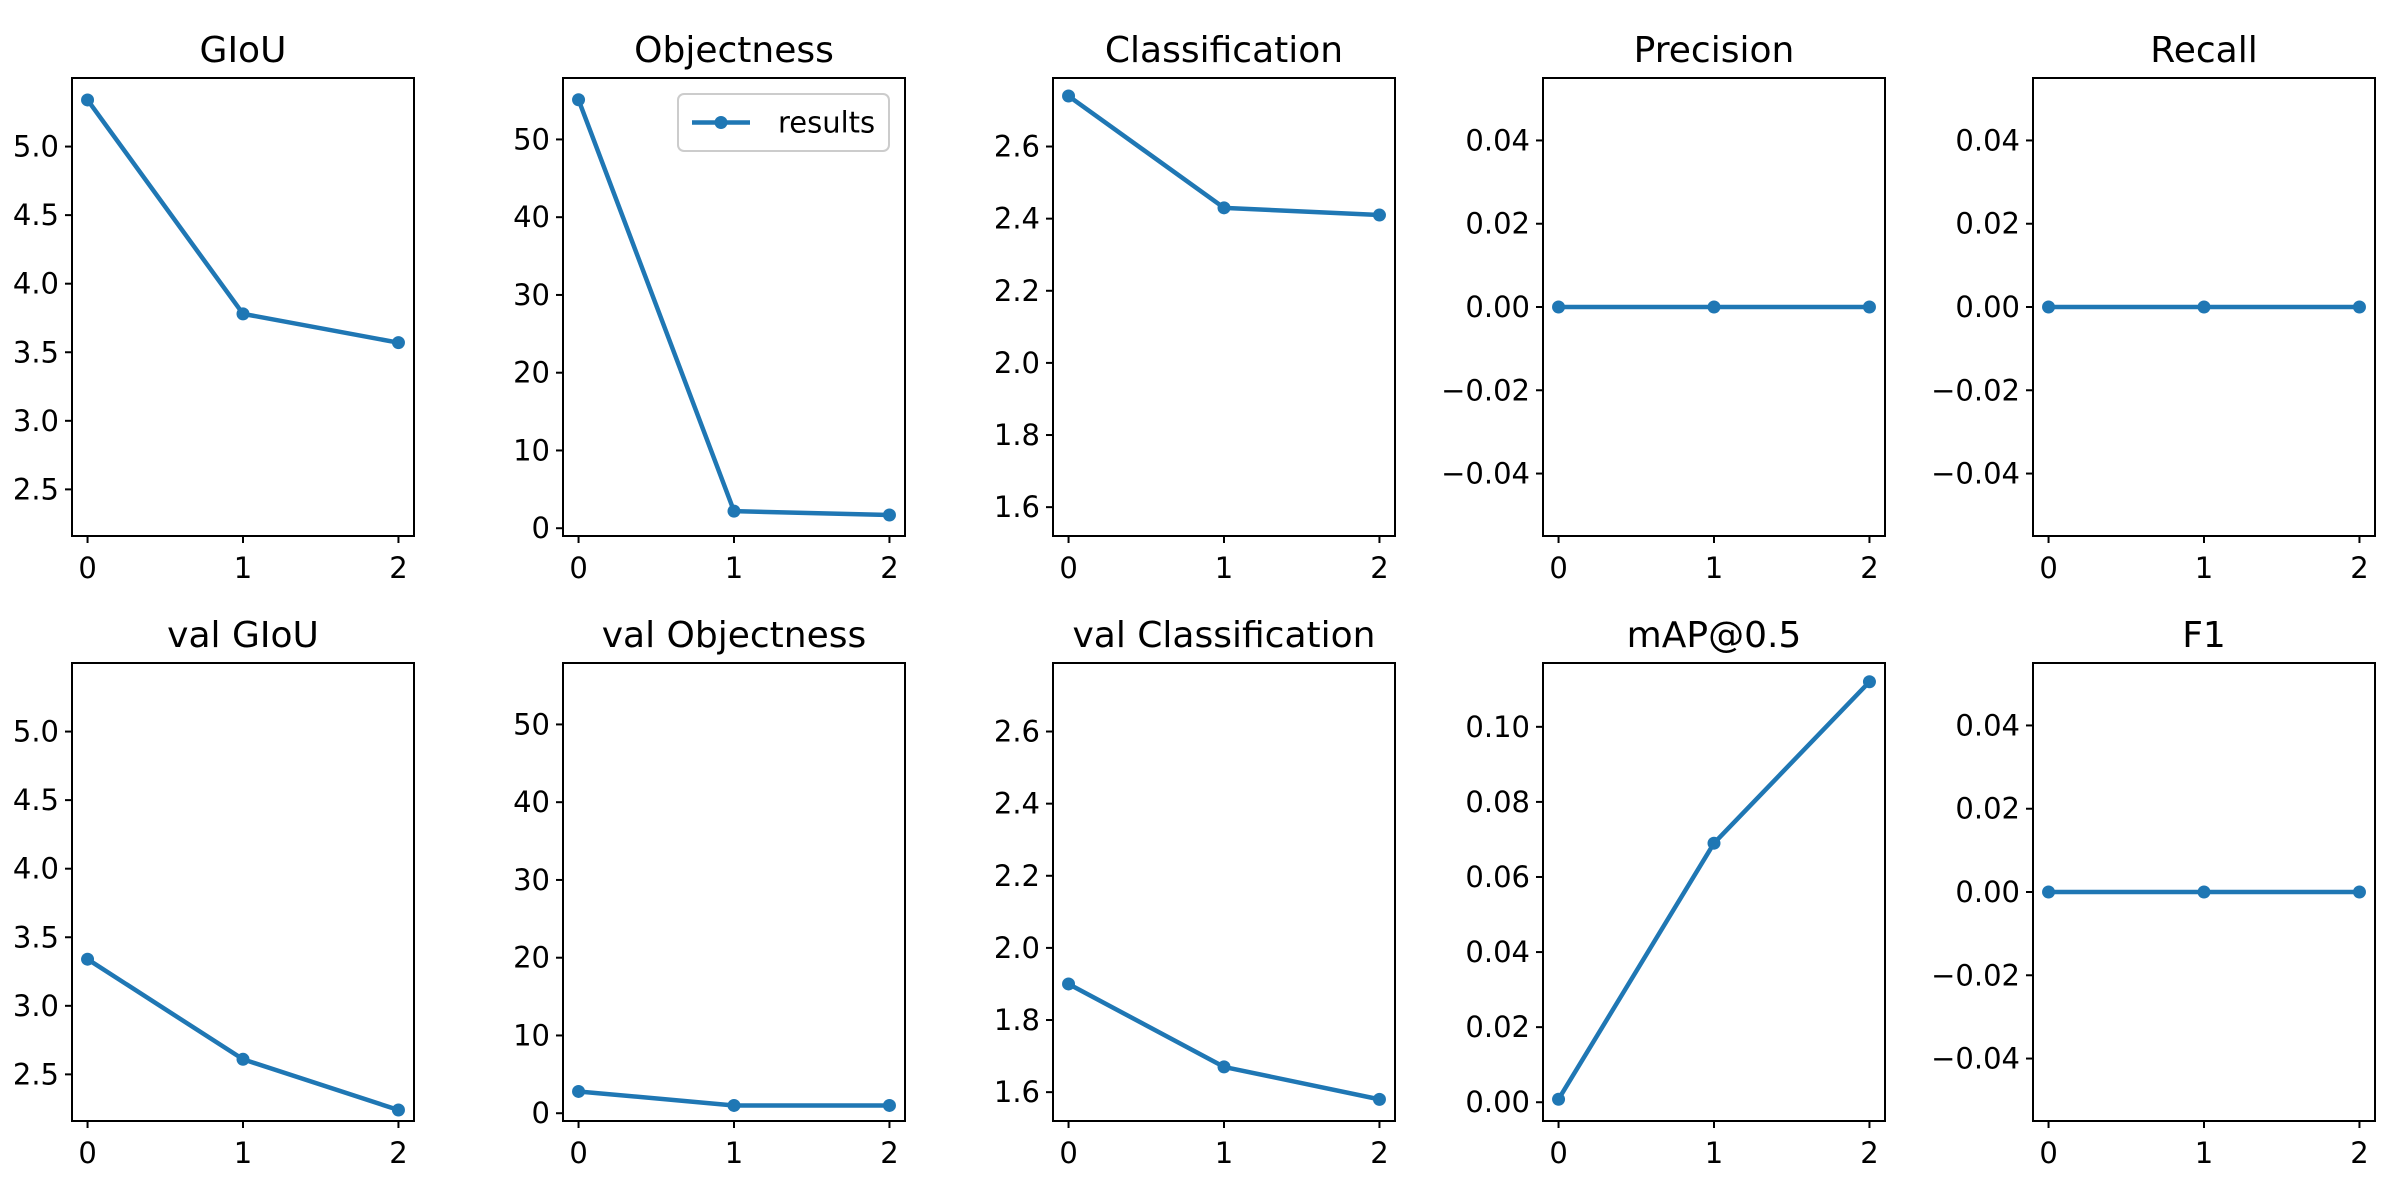 This screenshot has width=2400, height=1200. I want to click on chart-title: Classification, so click(1224, 50).